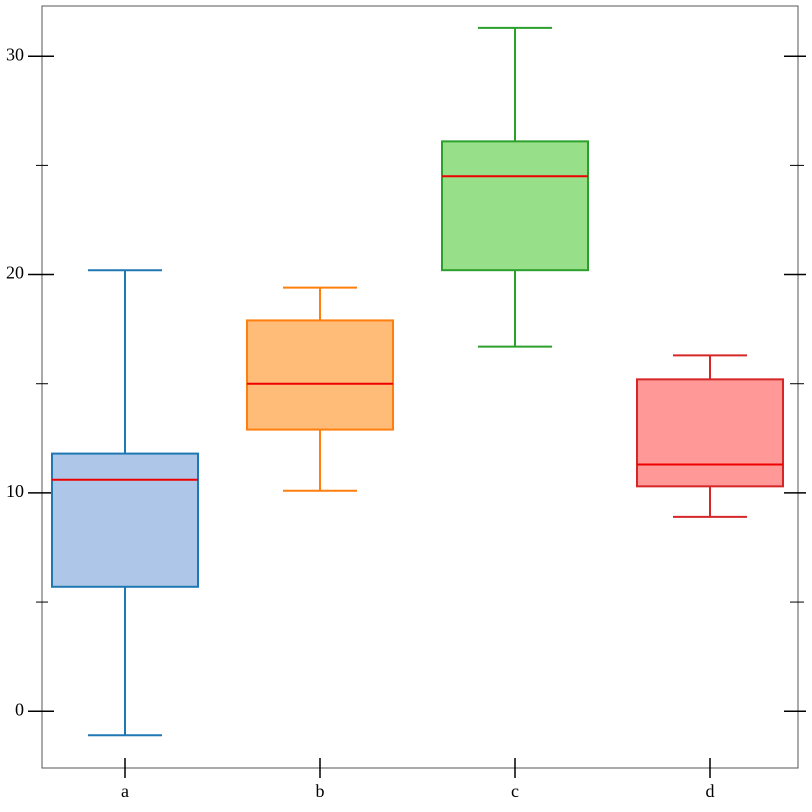 This screenshot has width=812, height=812. What do you see at coordinates (19, 709) in the screenshot?
I see `y-tick-label: 0` at bounding box center [19, 709].